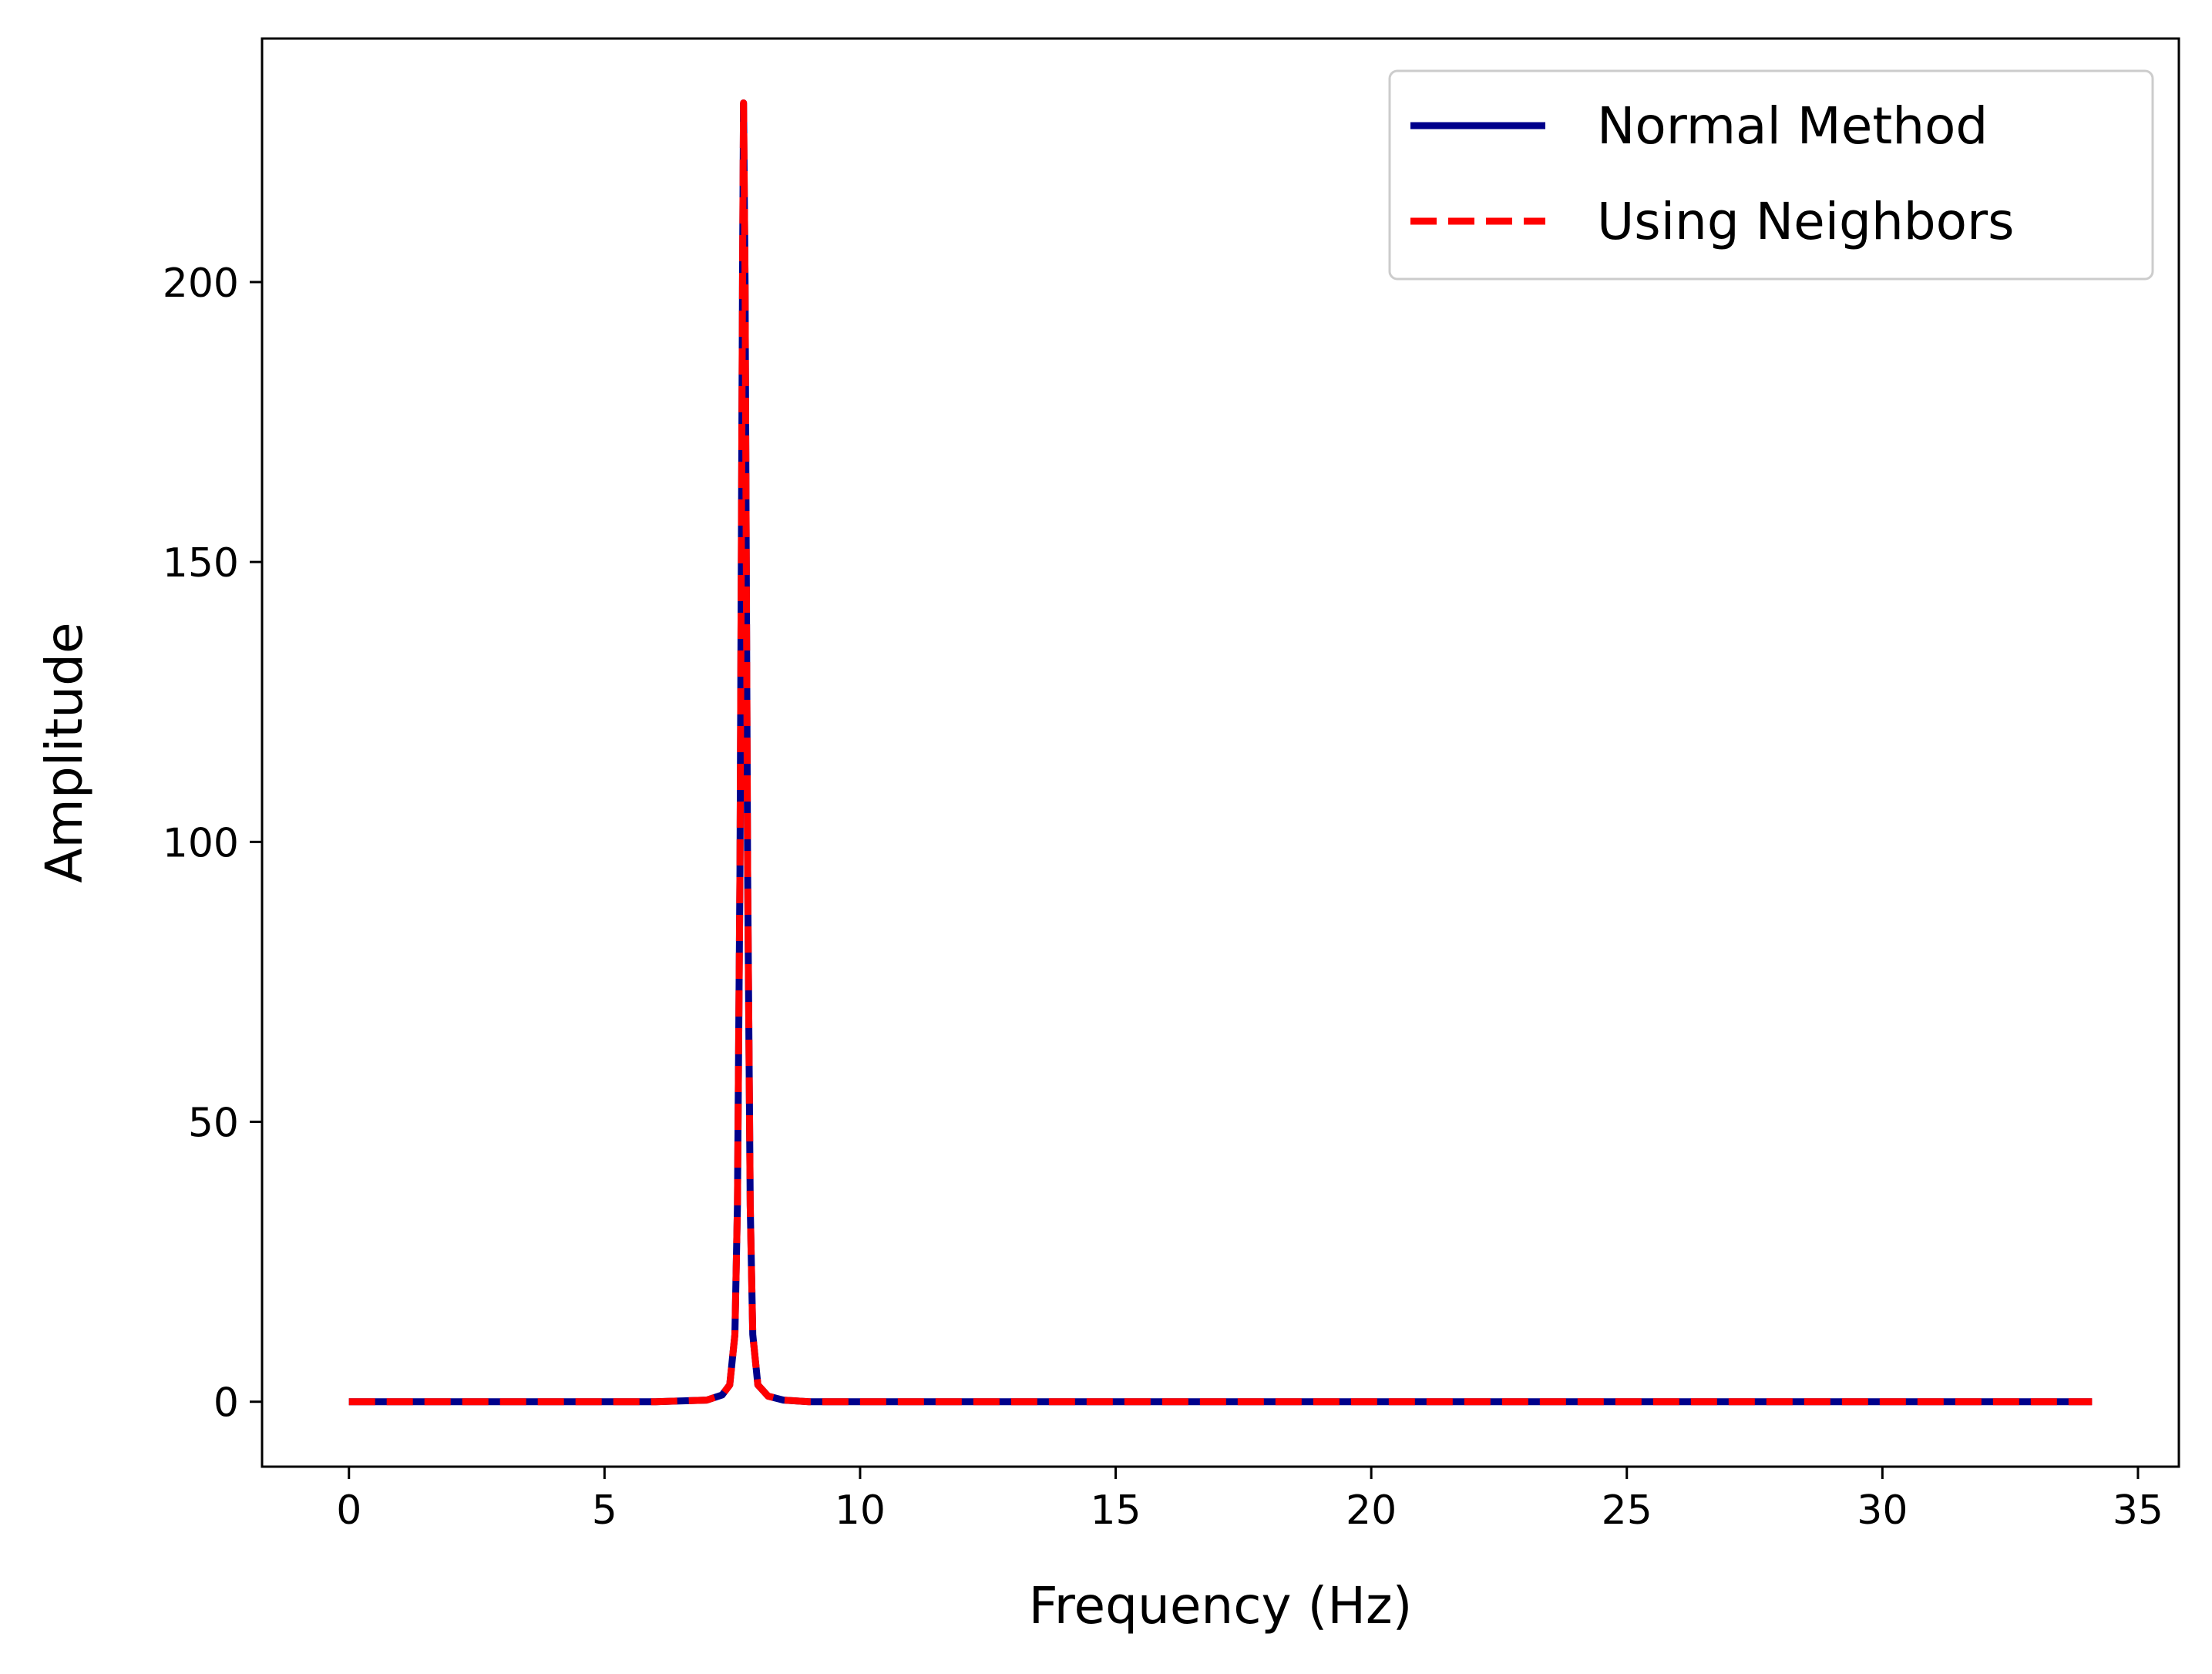 This screenshot has height=1674, width=2212. Describe the element at coordinates (2138, 1510) in the screenshot. I see `x-tick-label: 35` at that location.